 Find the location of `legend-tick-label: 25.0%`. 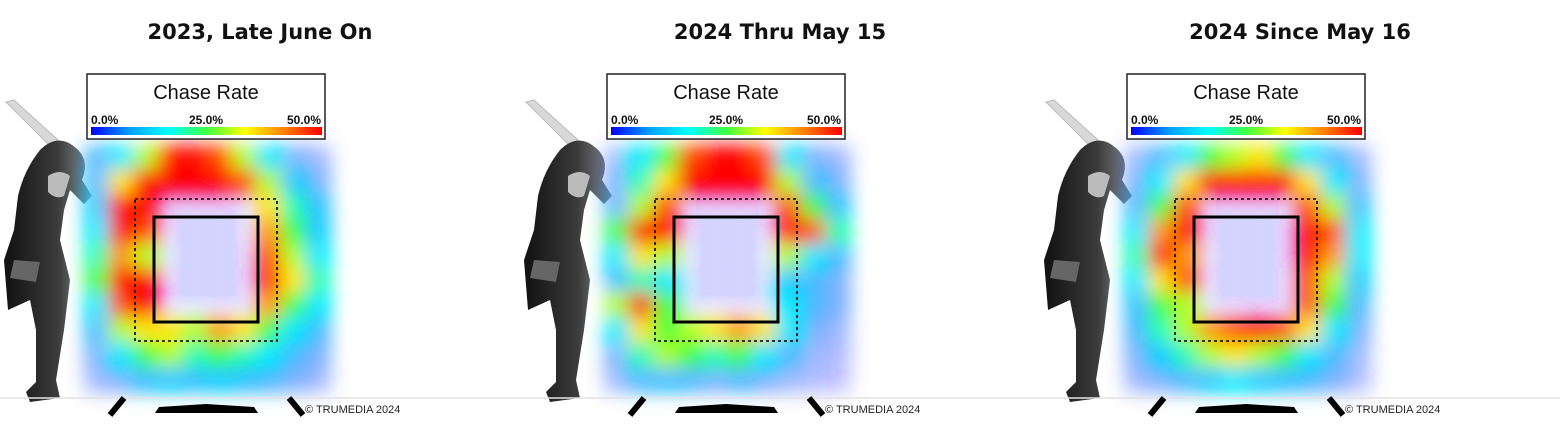

legend-tick-label: 25.0% is located at coordinates (206, 120).